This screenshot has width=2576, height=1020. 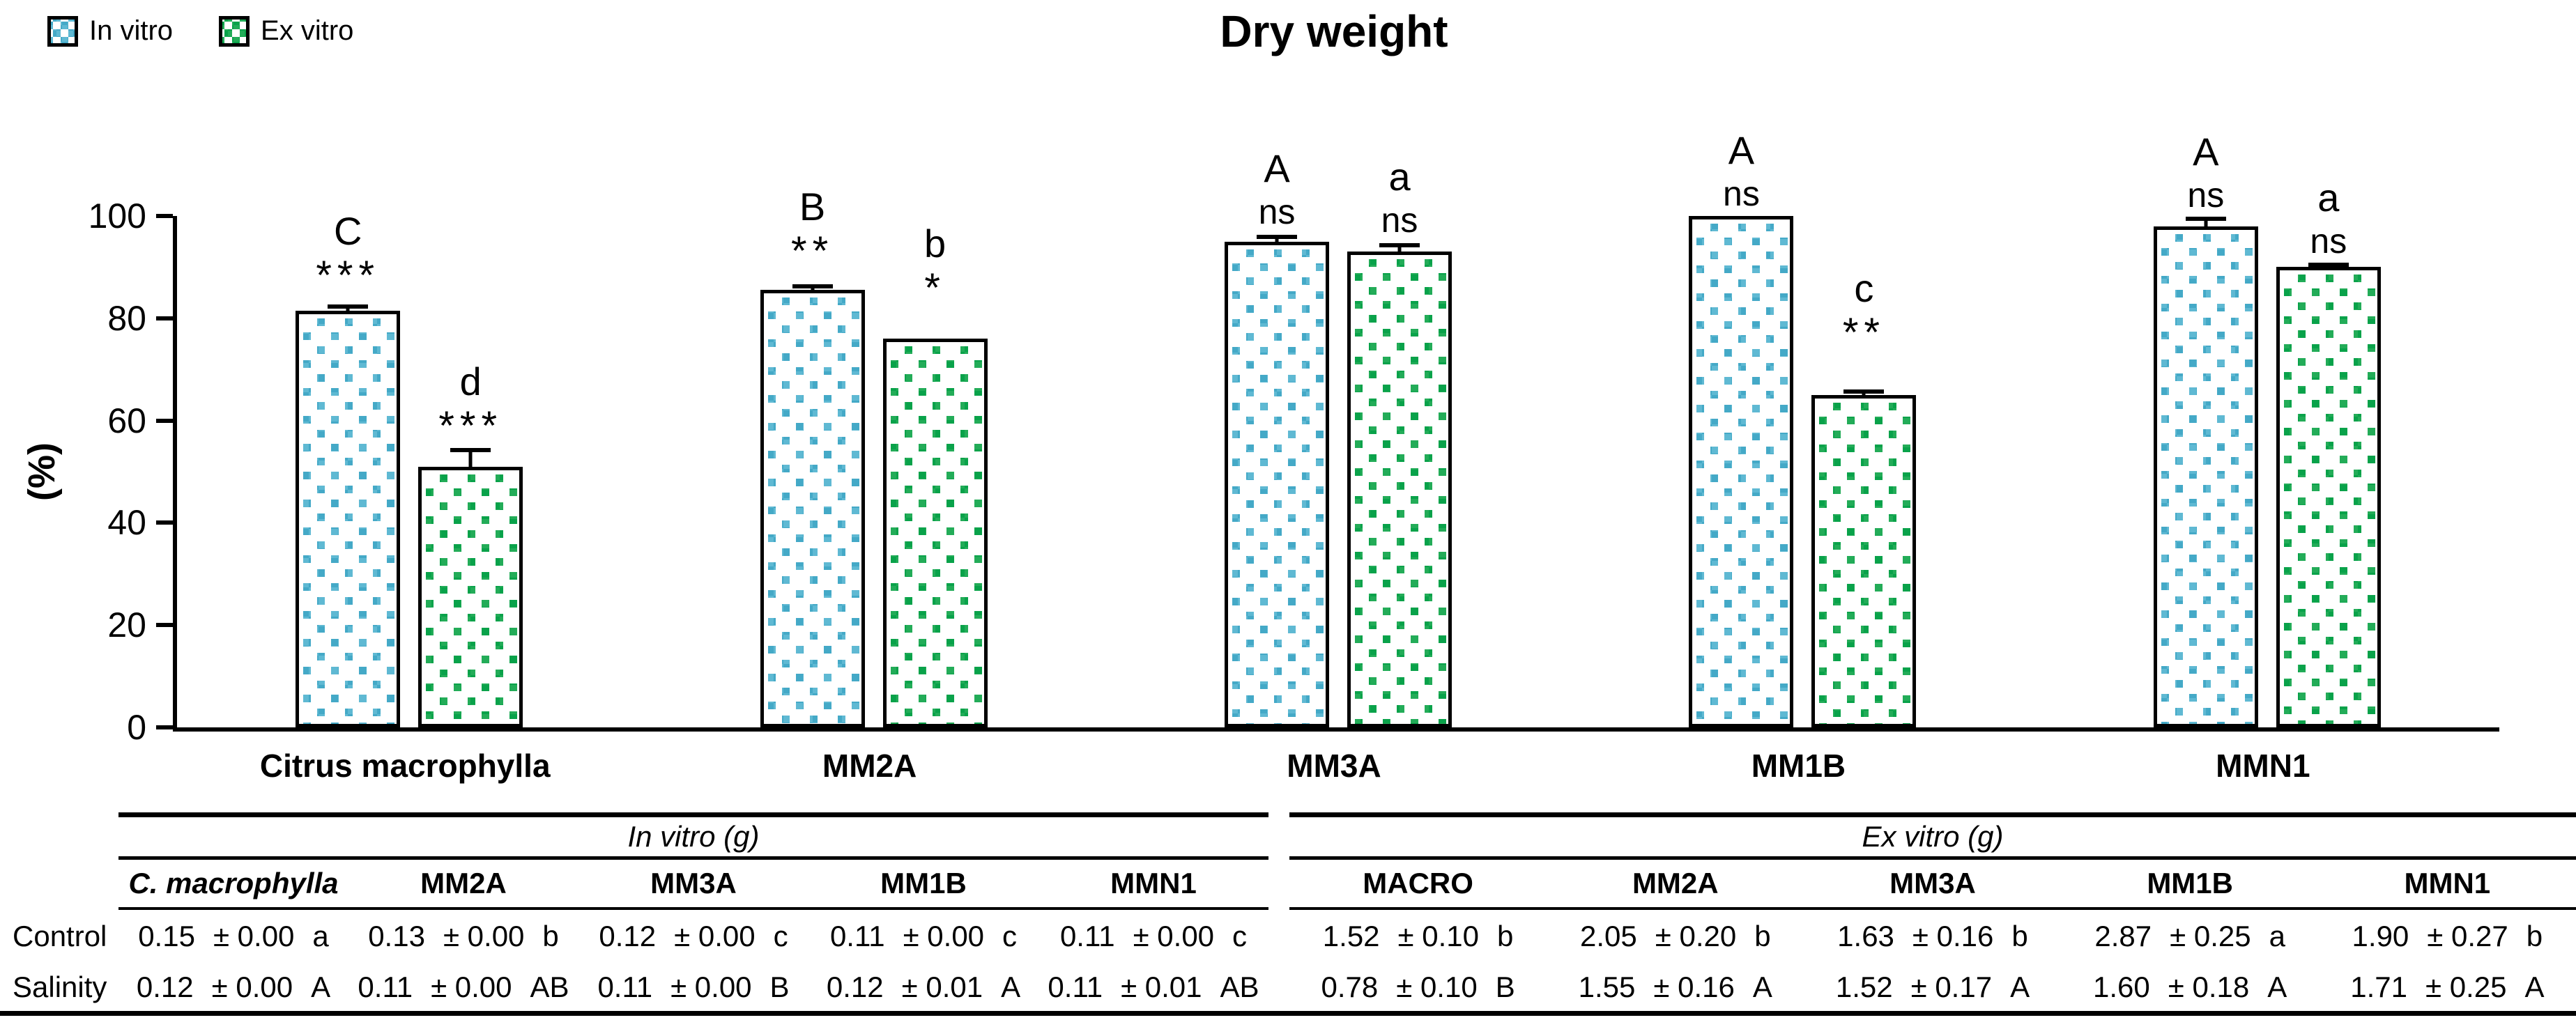 What do you see at coordinates (471, 381) in the screenshot?
I see `group-letter: d` at bounding box center [471, 381].